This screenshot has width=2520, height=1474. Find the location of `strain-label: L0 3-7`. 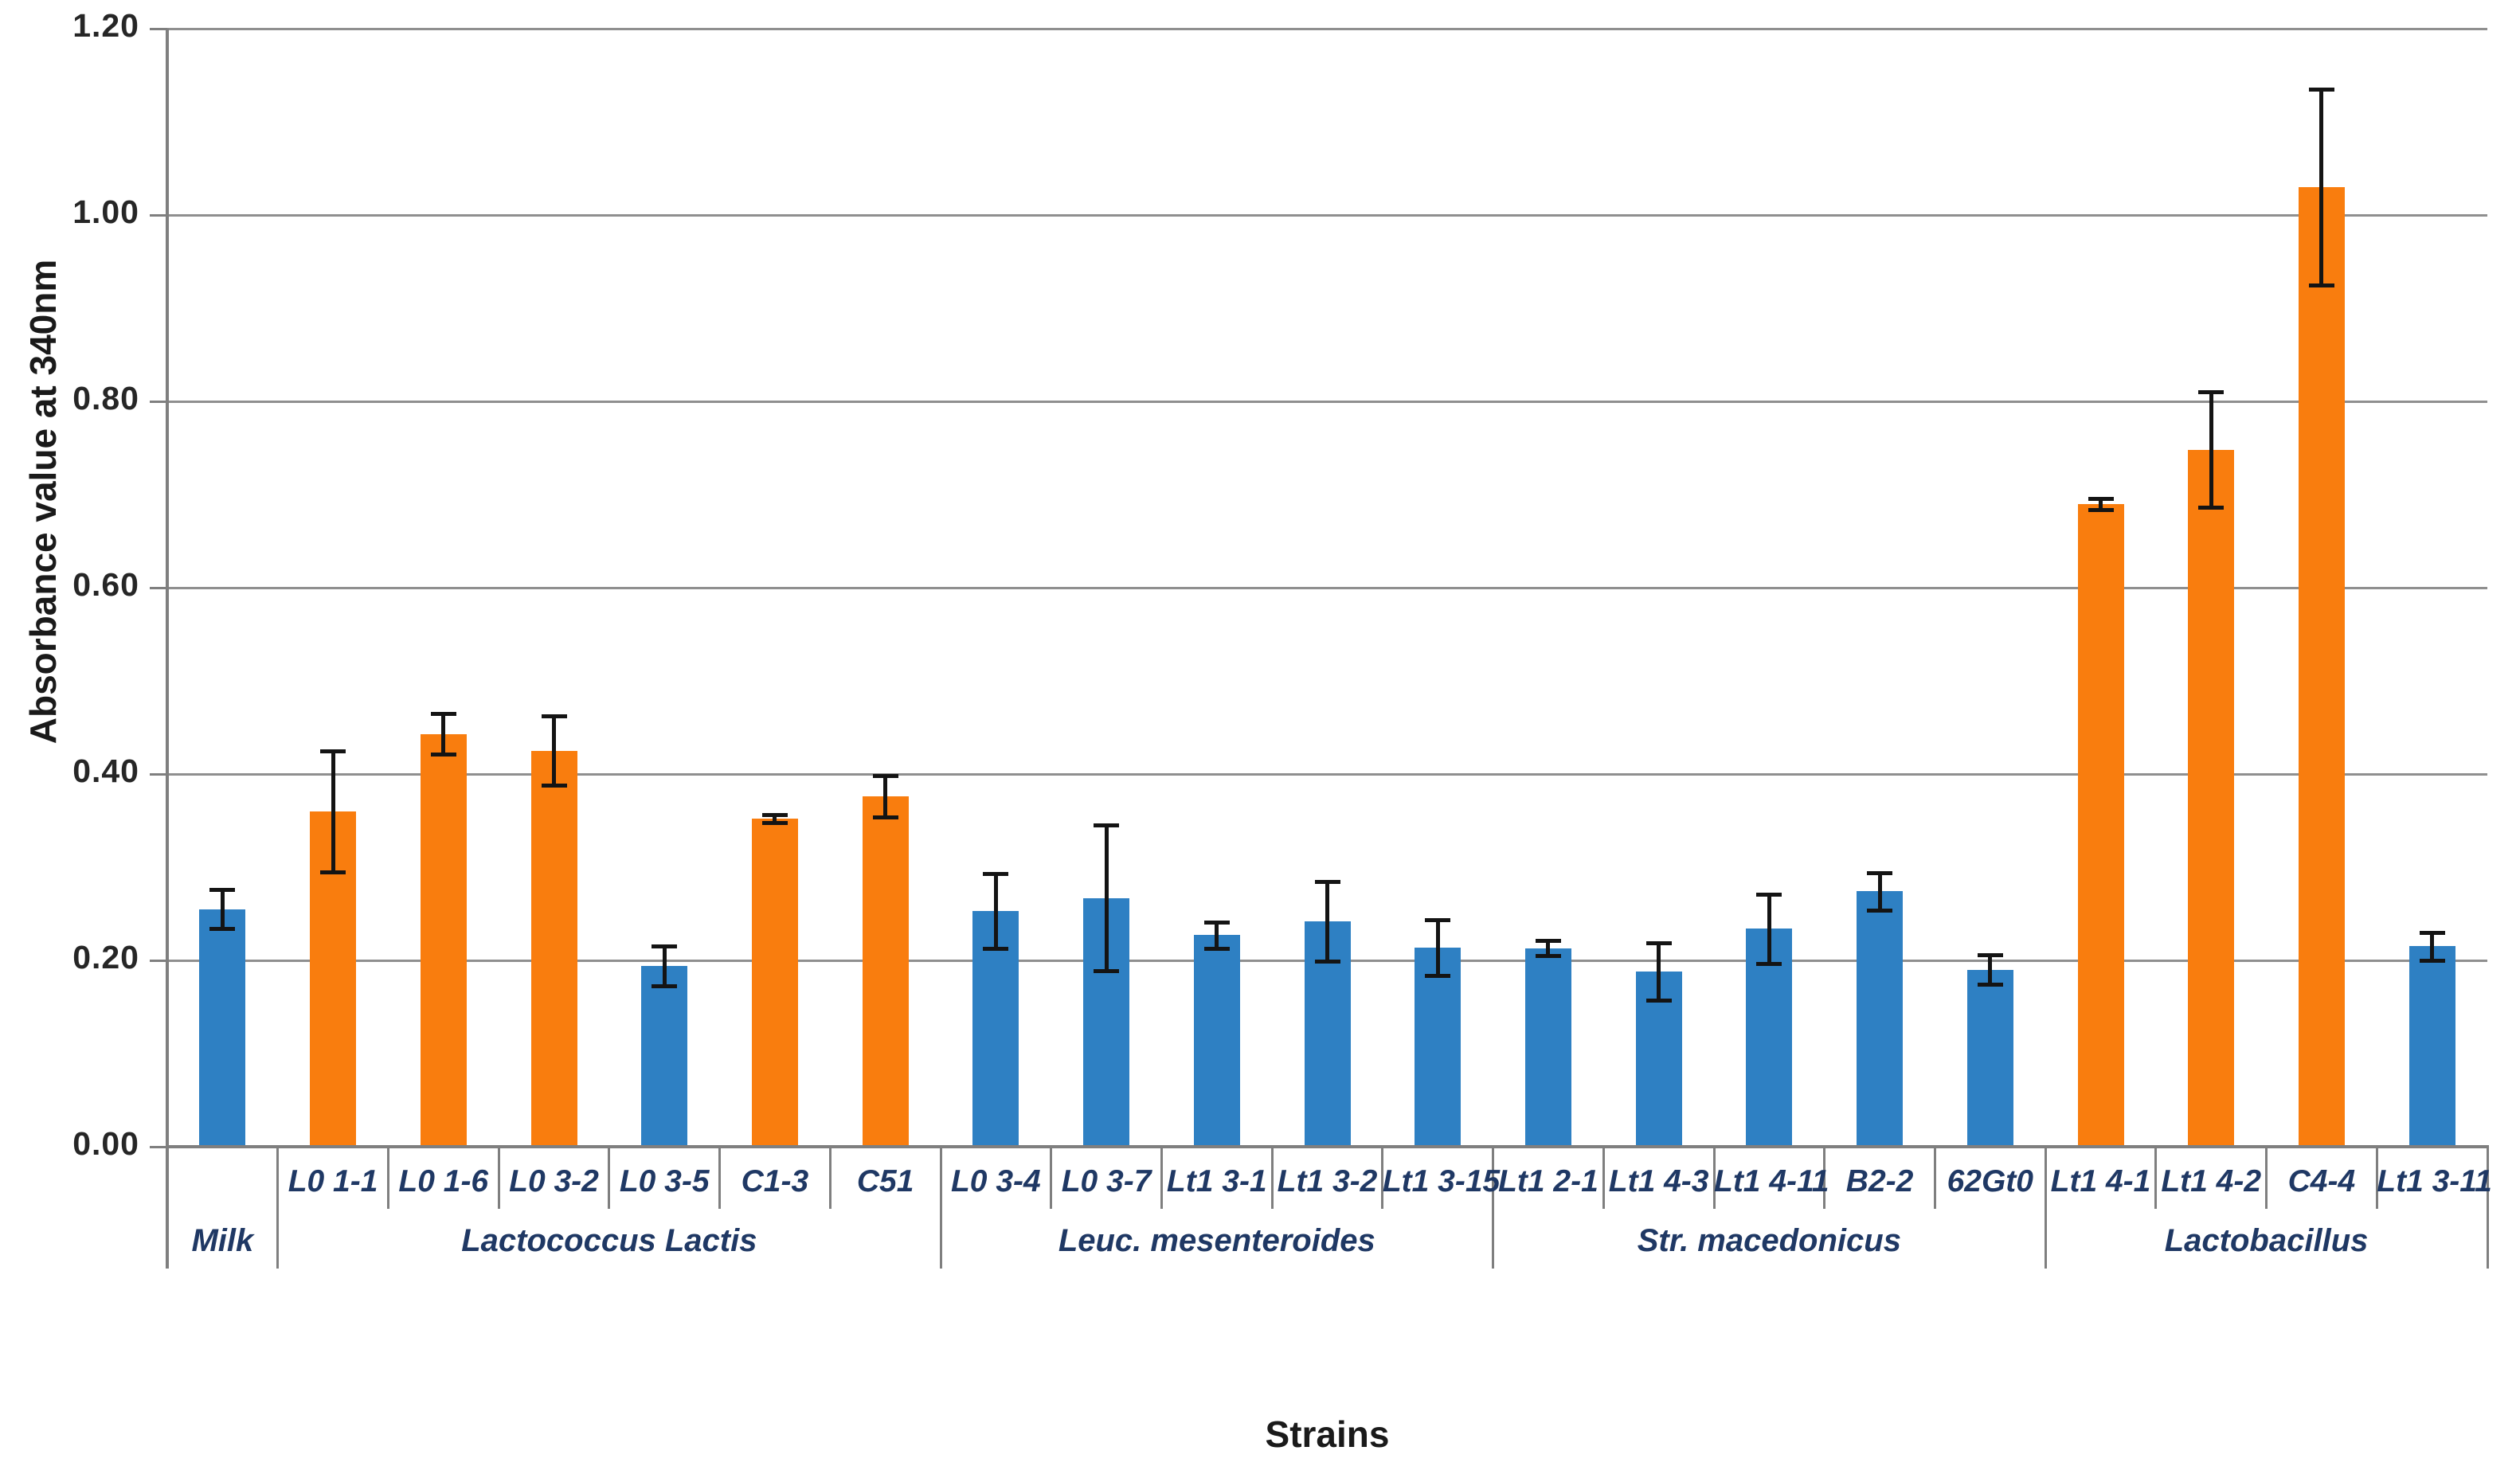

strain-label: L0 3-7 is located at coordinates (1106, 1181).